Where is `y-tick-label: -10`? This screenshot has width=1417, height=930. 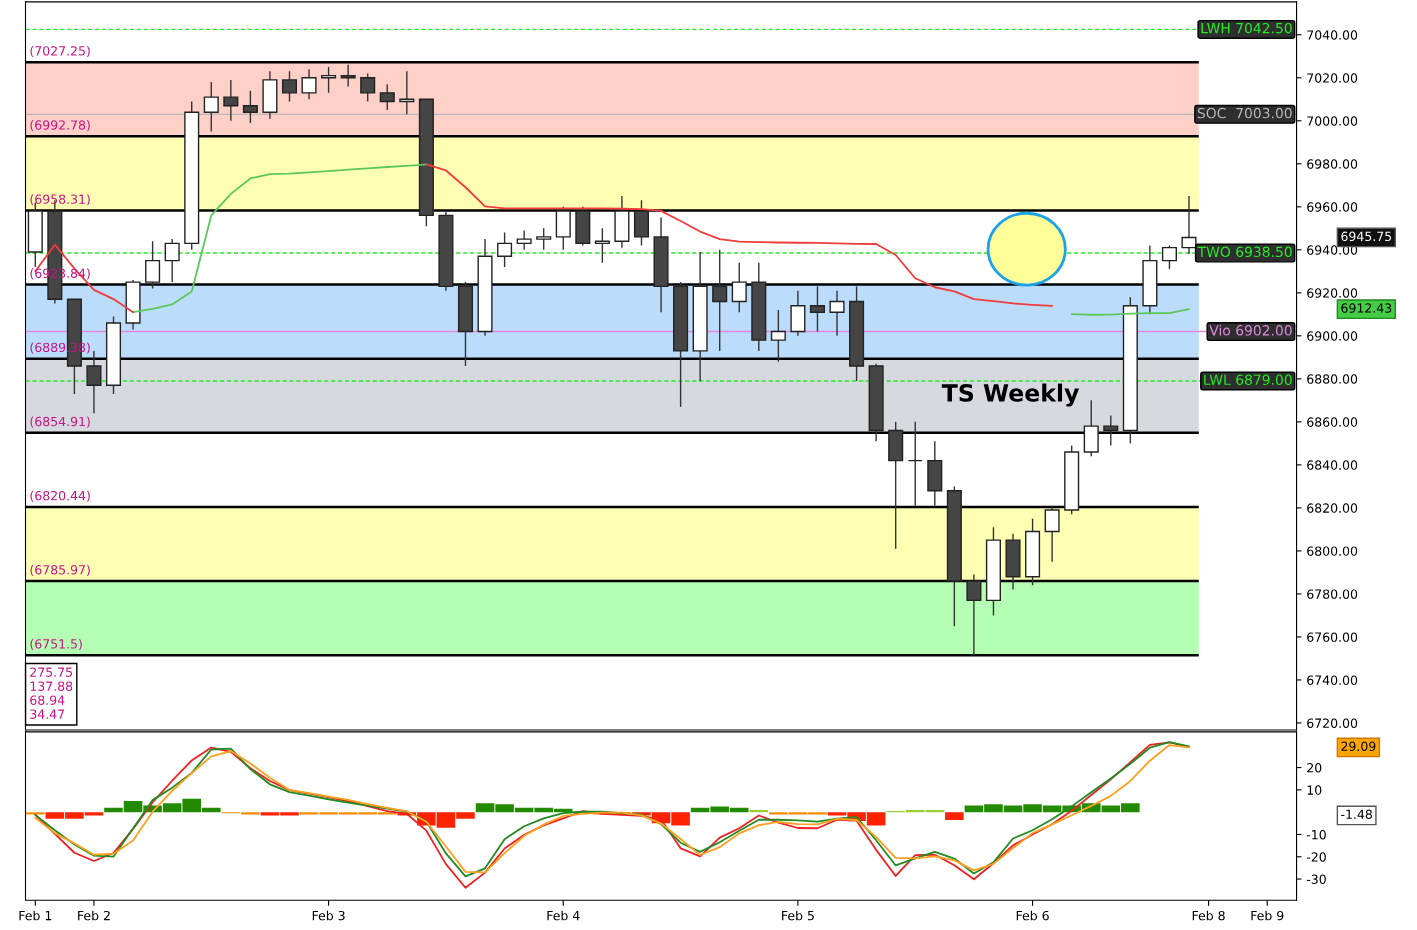
y-tick-label: -10 is located at coordinates (1316, 834).